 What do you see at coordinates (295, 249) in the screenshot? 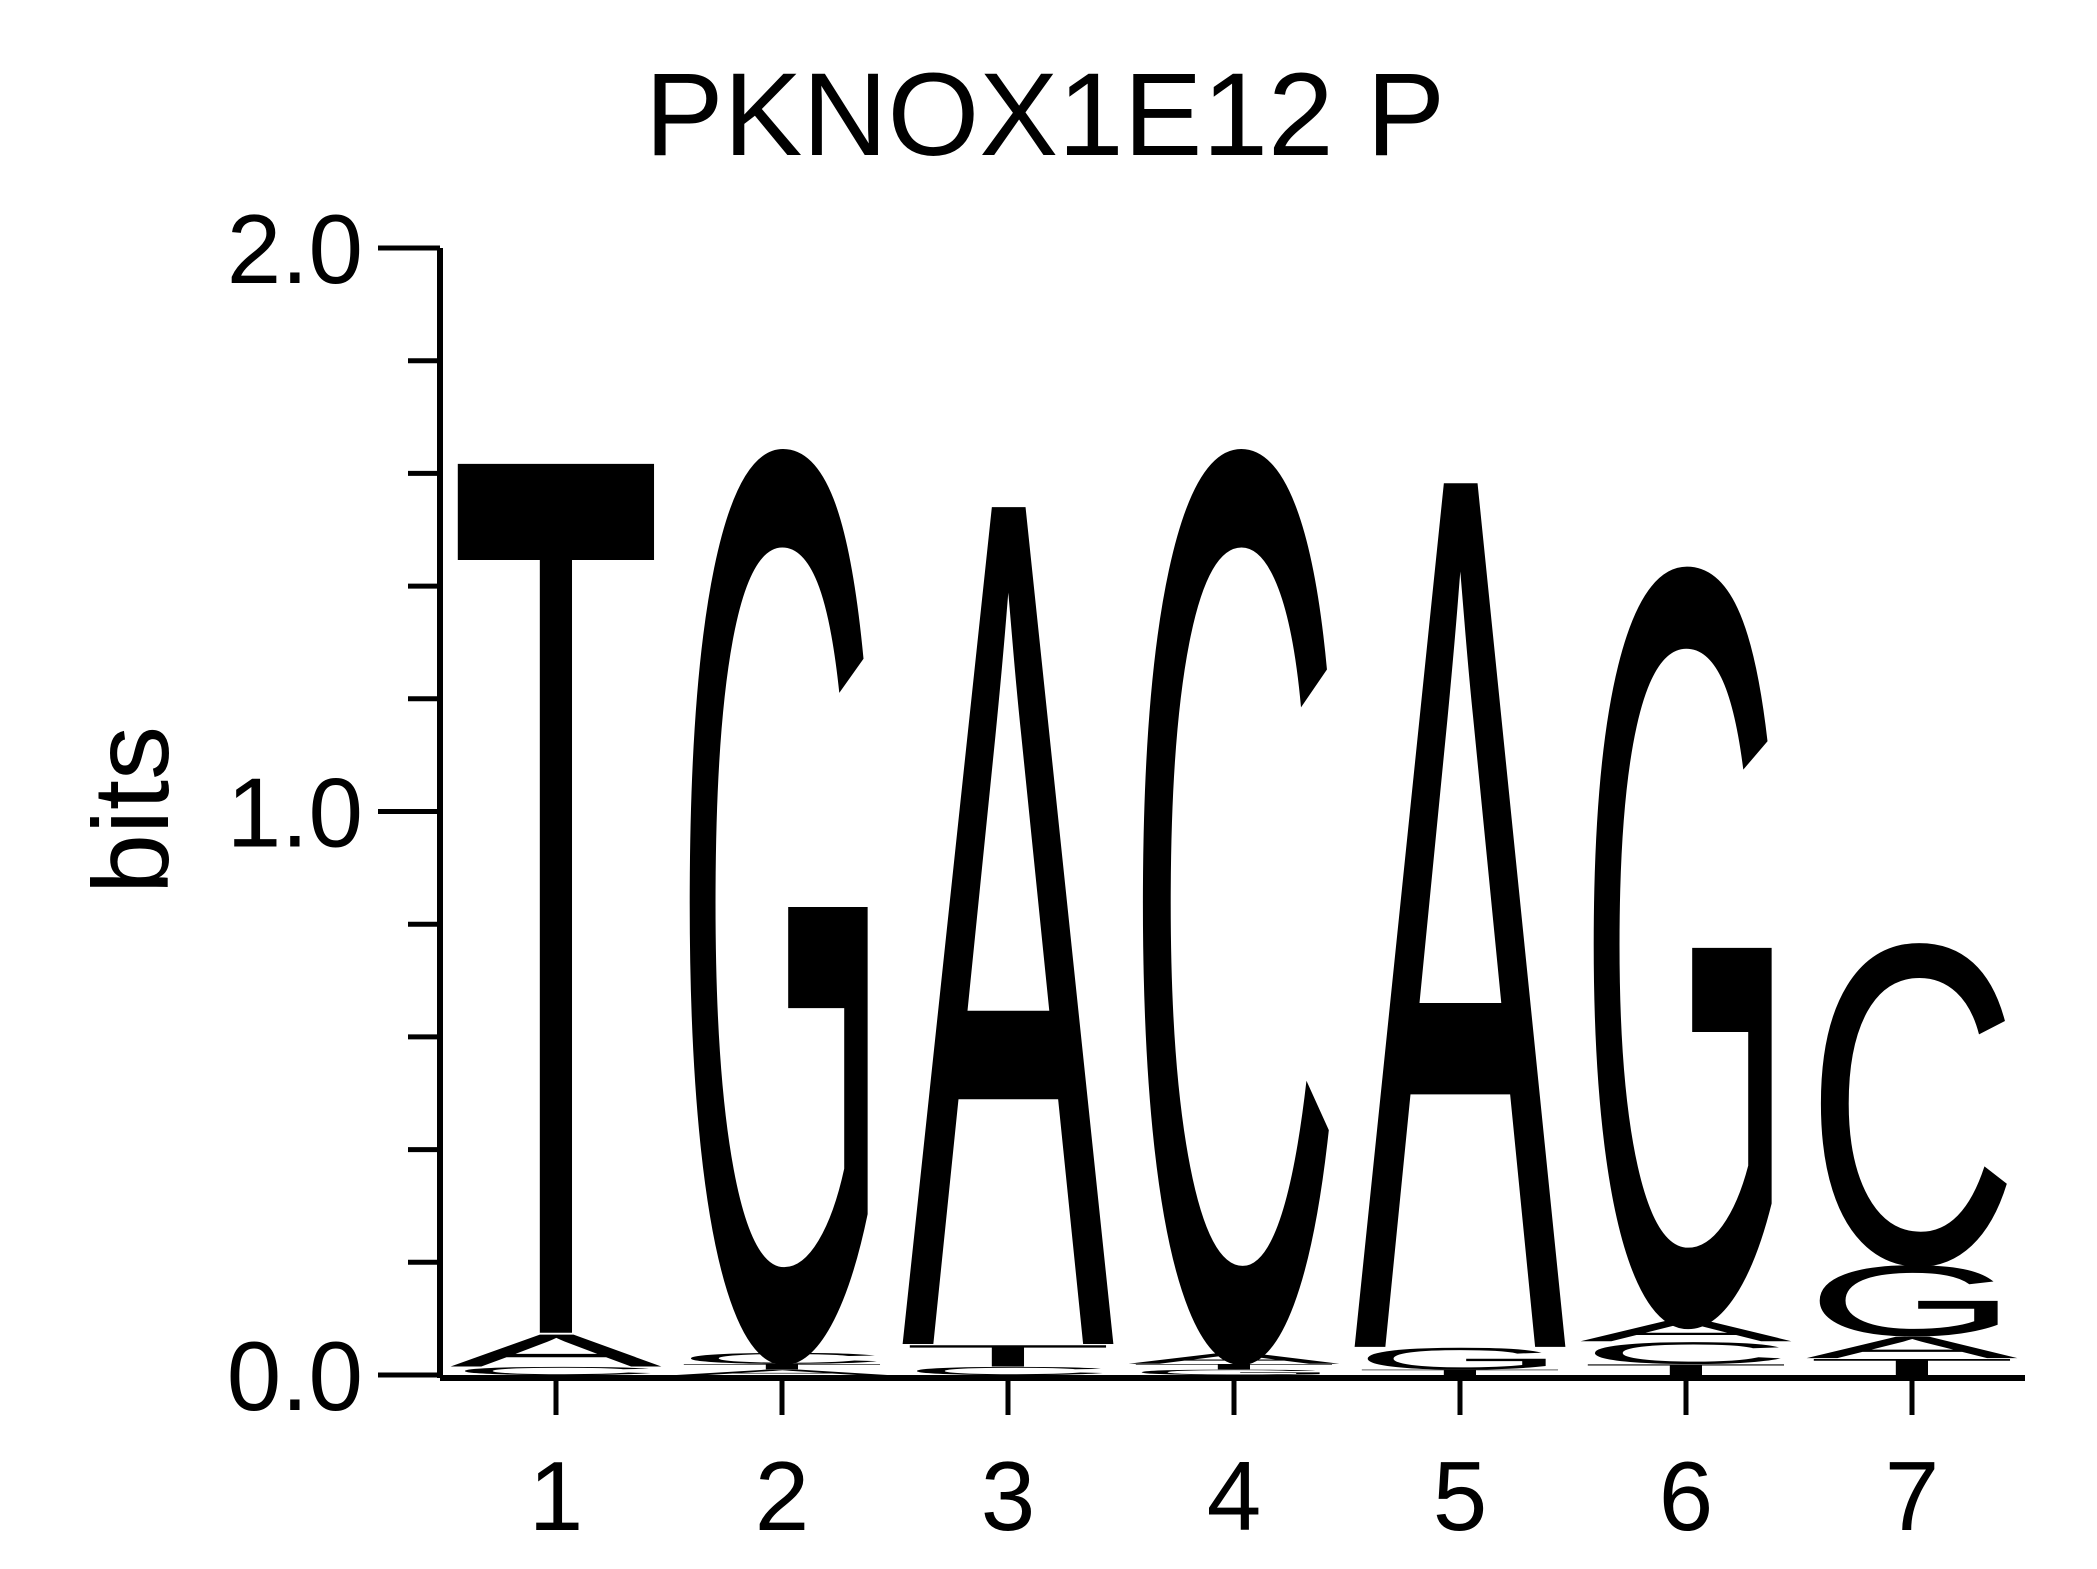
I see `y-tick-label: 2.0` at bounding box center [295, 249].